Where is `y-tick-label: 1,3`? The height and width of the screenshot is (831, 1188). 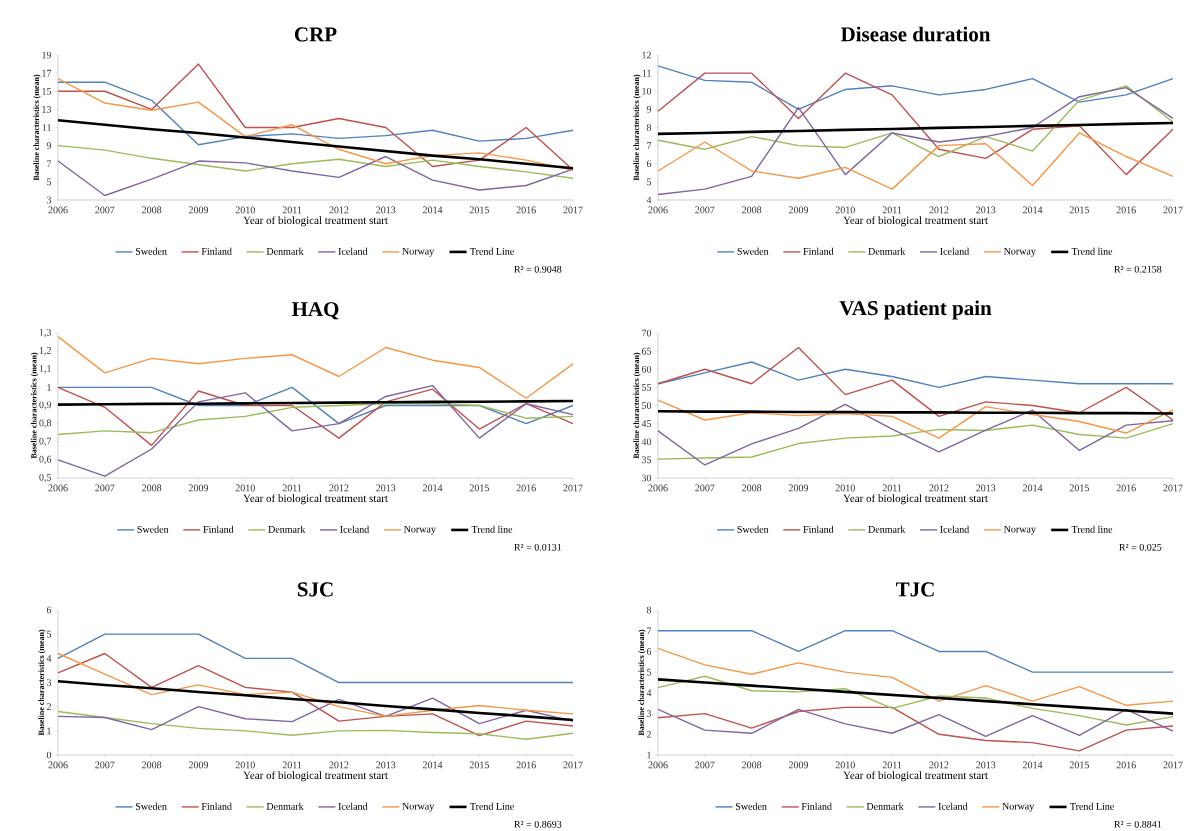
y-tick-label: 1,3 is located at coordinates (45, 333).